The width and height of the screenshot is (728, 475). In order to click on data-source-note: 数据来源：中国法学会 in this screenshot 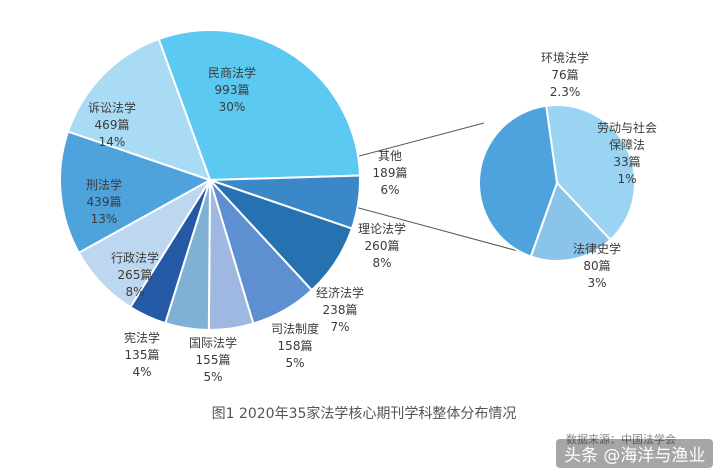, I will do `click(621, 439)`.